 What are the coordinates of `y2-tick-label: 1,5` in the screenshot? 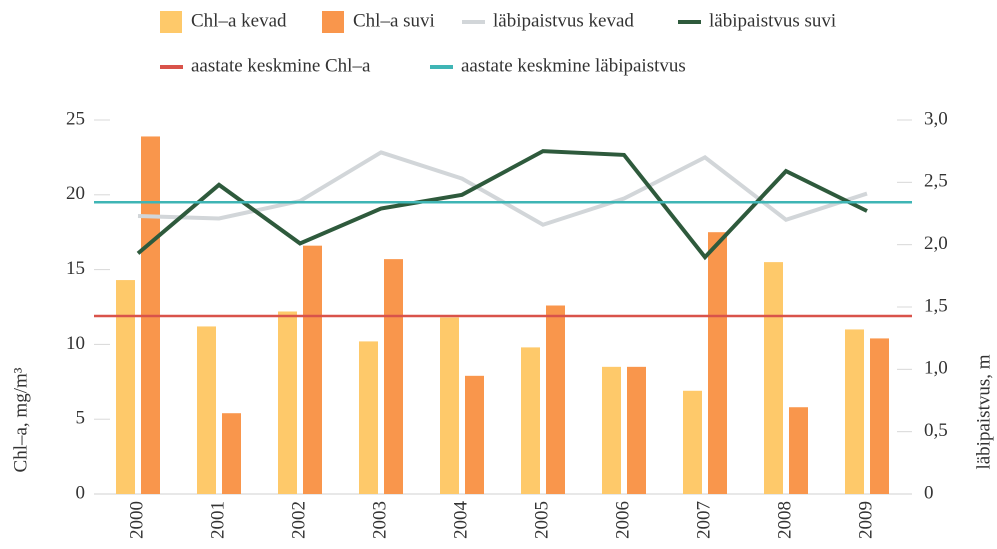 It's located at (936, 305).